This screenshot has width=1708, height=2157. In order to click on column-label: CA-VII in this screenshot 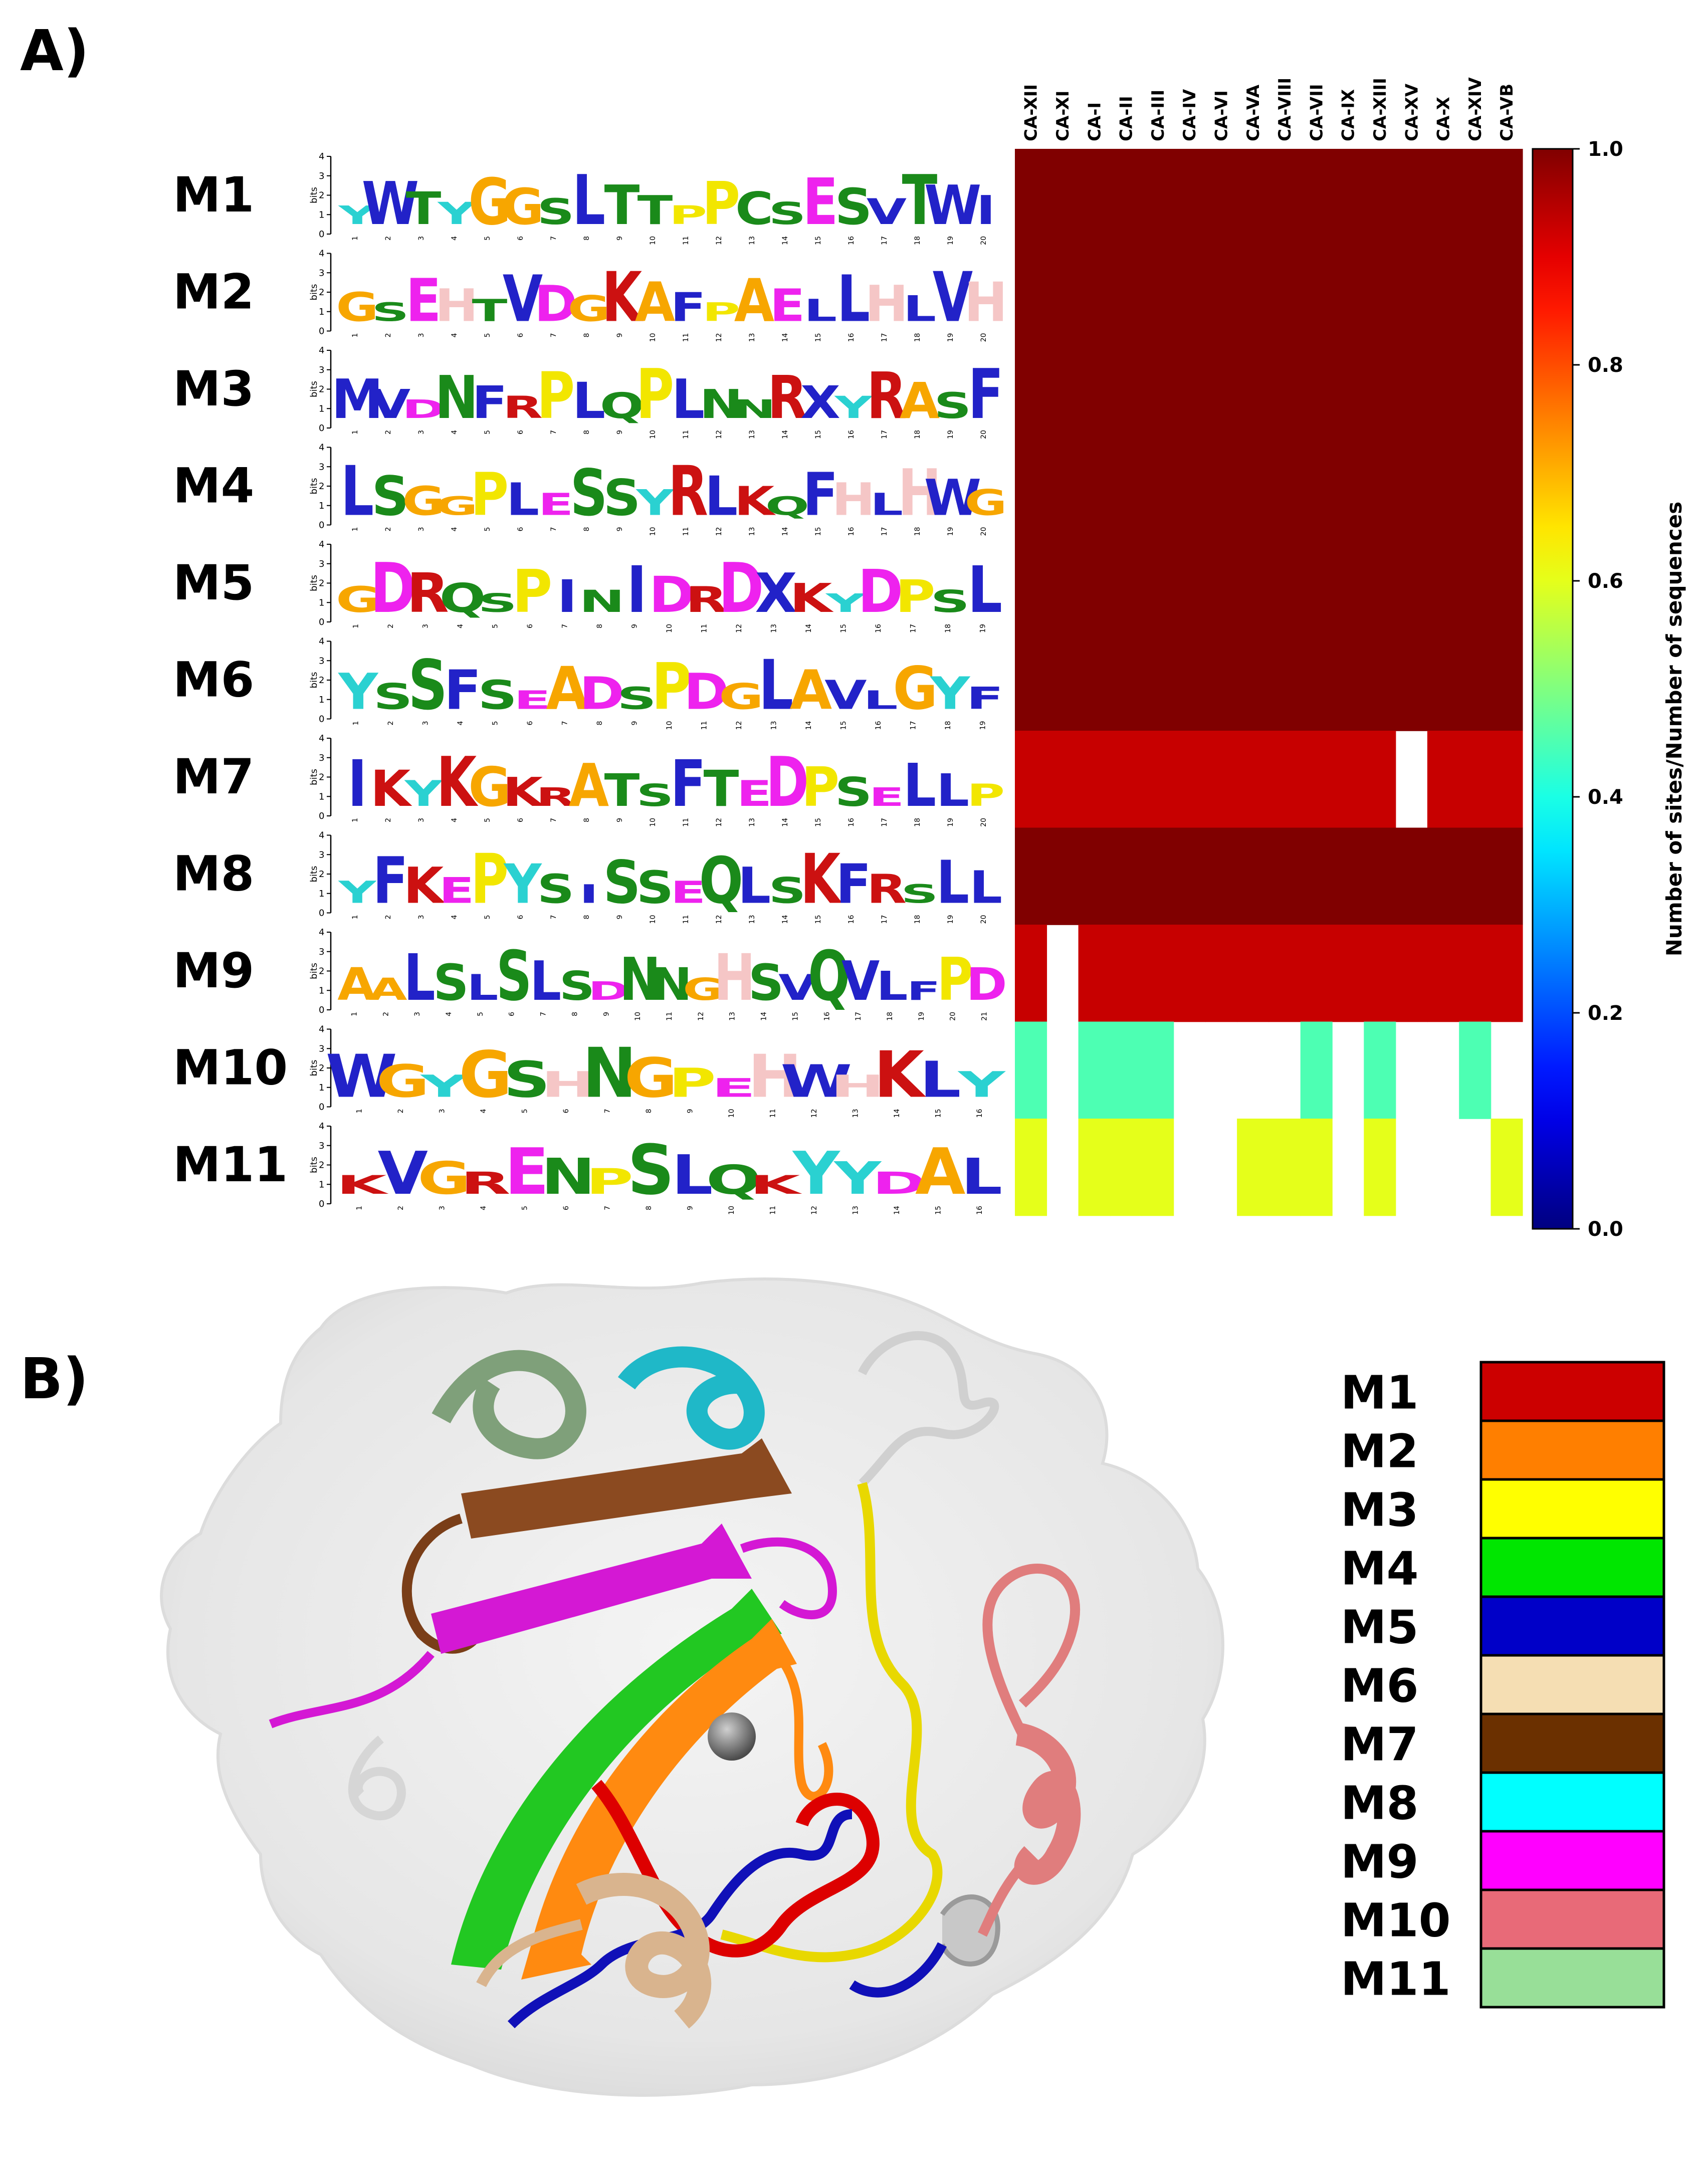, I will do `click(1317, 112)`.